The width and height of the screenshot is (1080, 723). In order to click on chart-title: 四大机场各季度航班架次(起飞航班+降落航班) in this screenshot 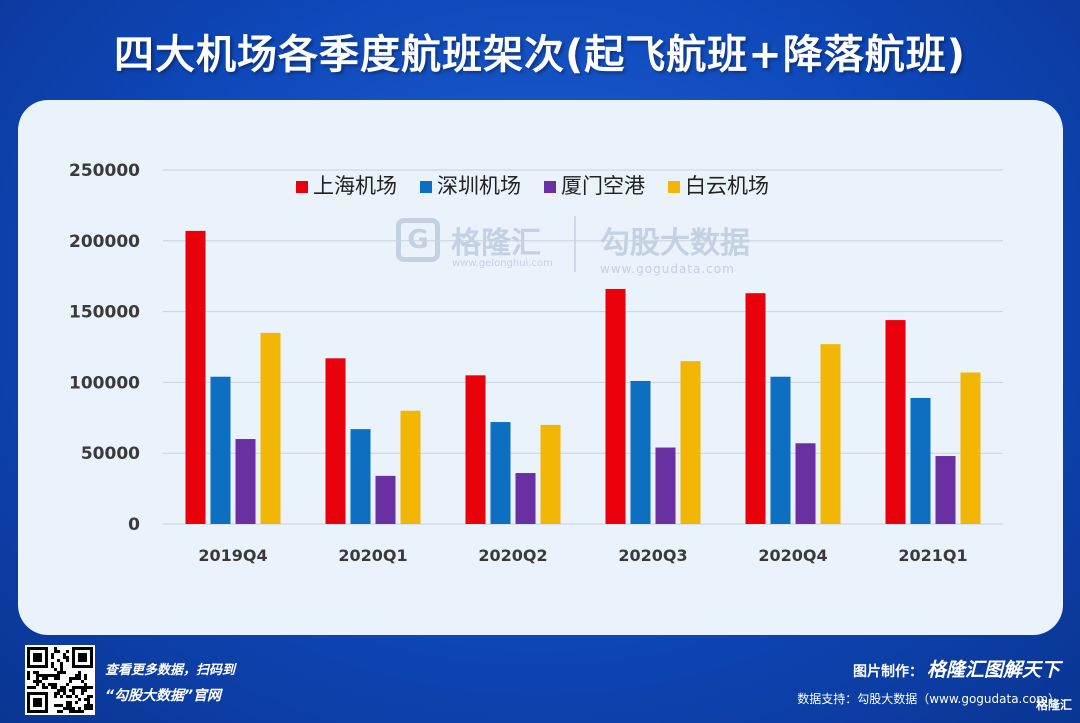, I will do `click(540, 55)`.